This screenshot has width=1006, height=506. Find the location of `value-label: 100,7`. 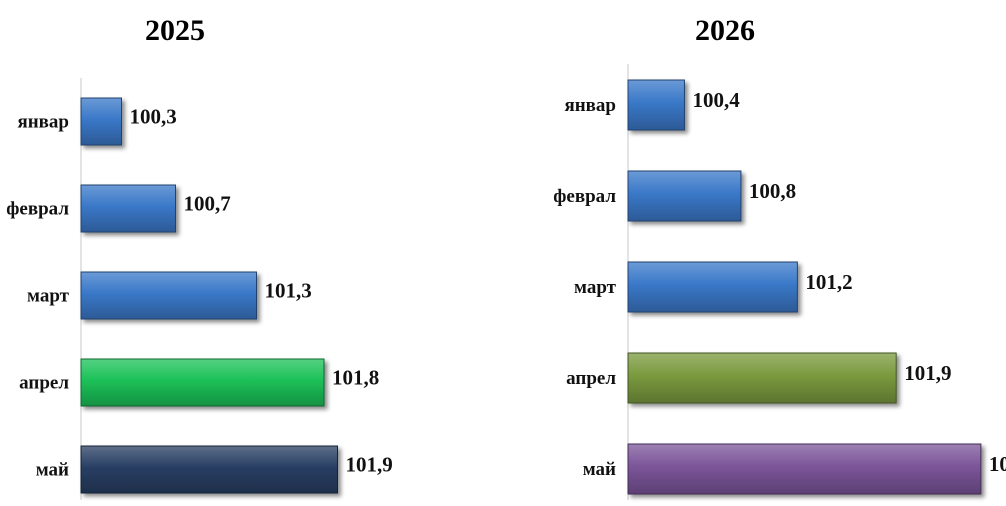

value-label: 100,7 is located at coordinates (207, 204).